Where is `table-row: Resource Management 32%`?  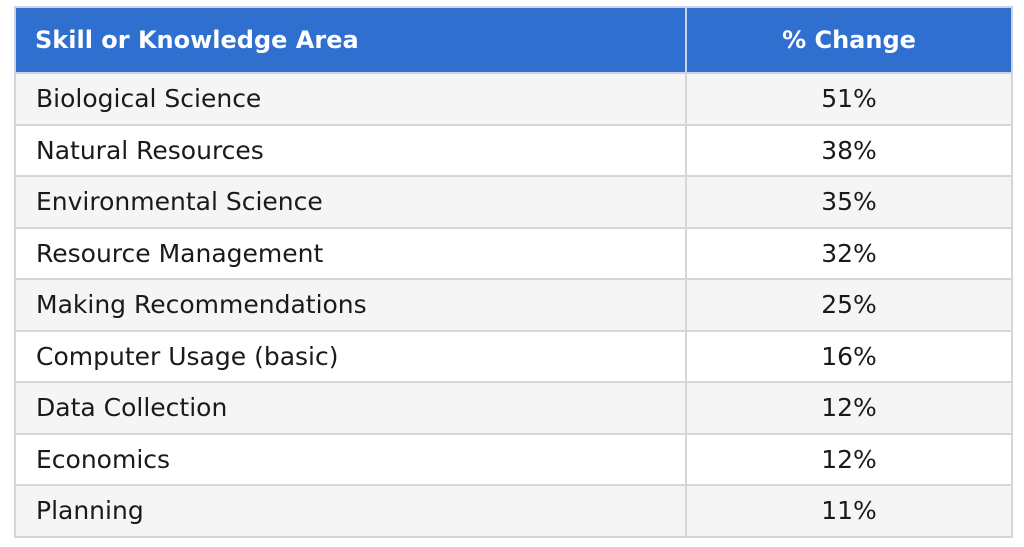
table-row: Resource Management 32% is located at coordinates (513, 253).